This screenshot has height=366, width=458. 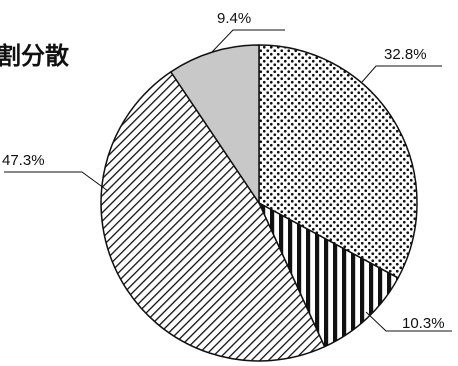 What do you see at coordinates (234, 18) in the screenshot?
I see `slice-percent-label: 9.4%` at bounding box center [234, 18].